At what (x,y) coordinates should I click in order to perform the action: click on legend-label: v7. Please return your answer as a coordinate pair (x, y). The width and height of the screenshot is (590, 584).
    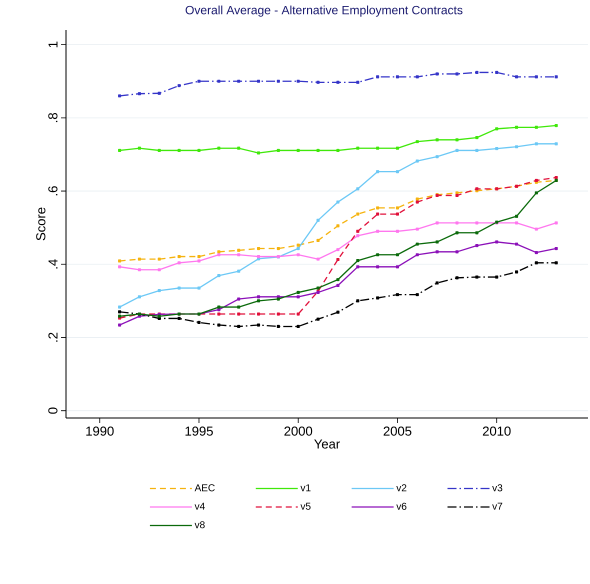
    Looking at the image, I should click on (497, 506).